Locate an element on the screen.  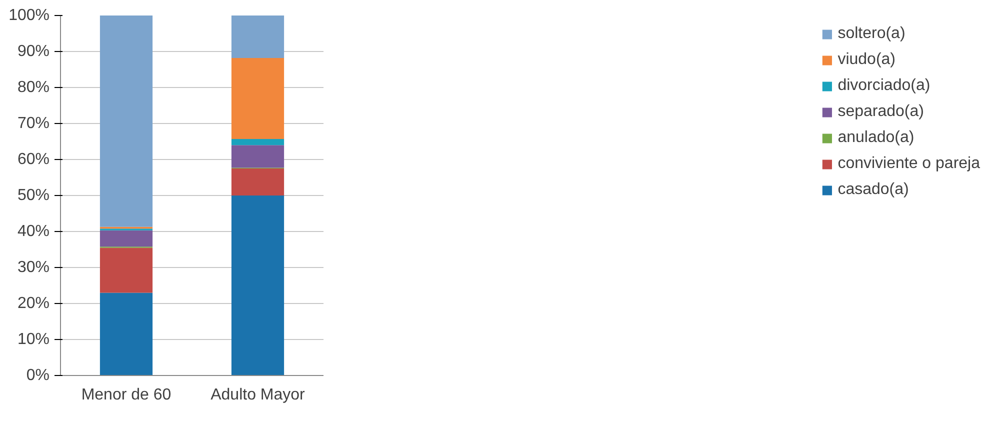
y-tick-label: 90% is located at coordinates (33, 51).